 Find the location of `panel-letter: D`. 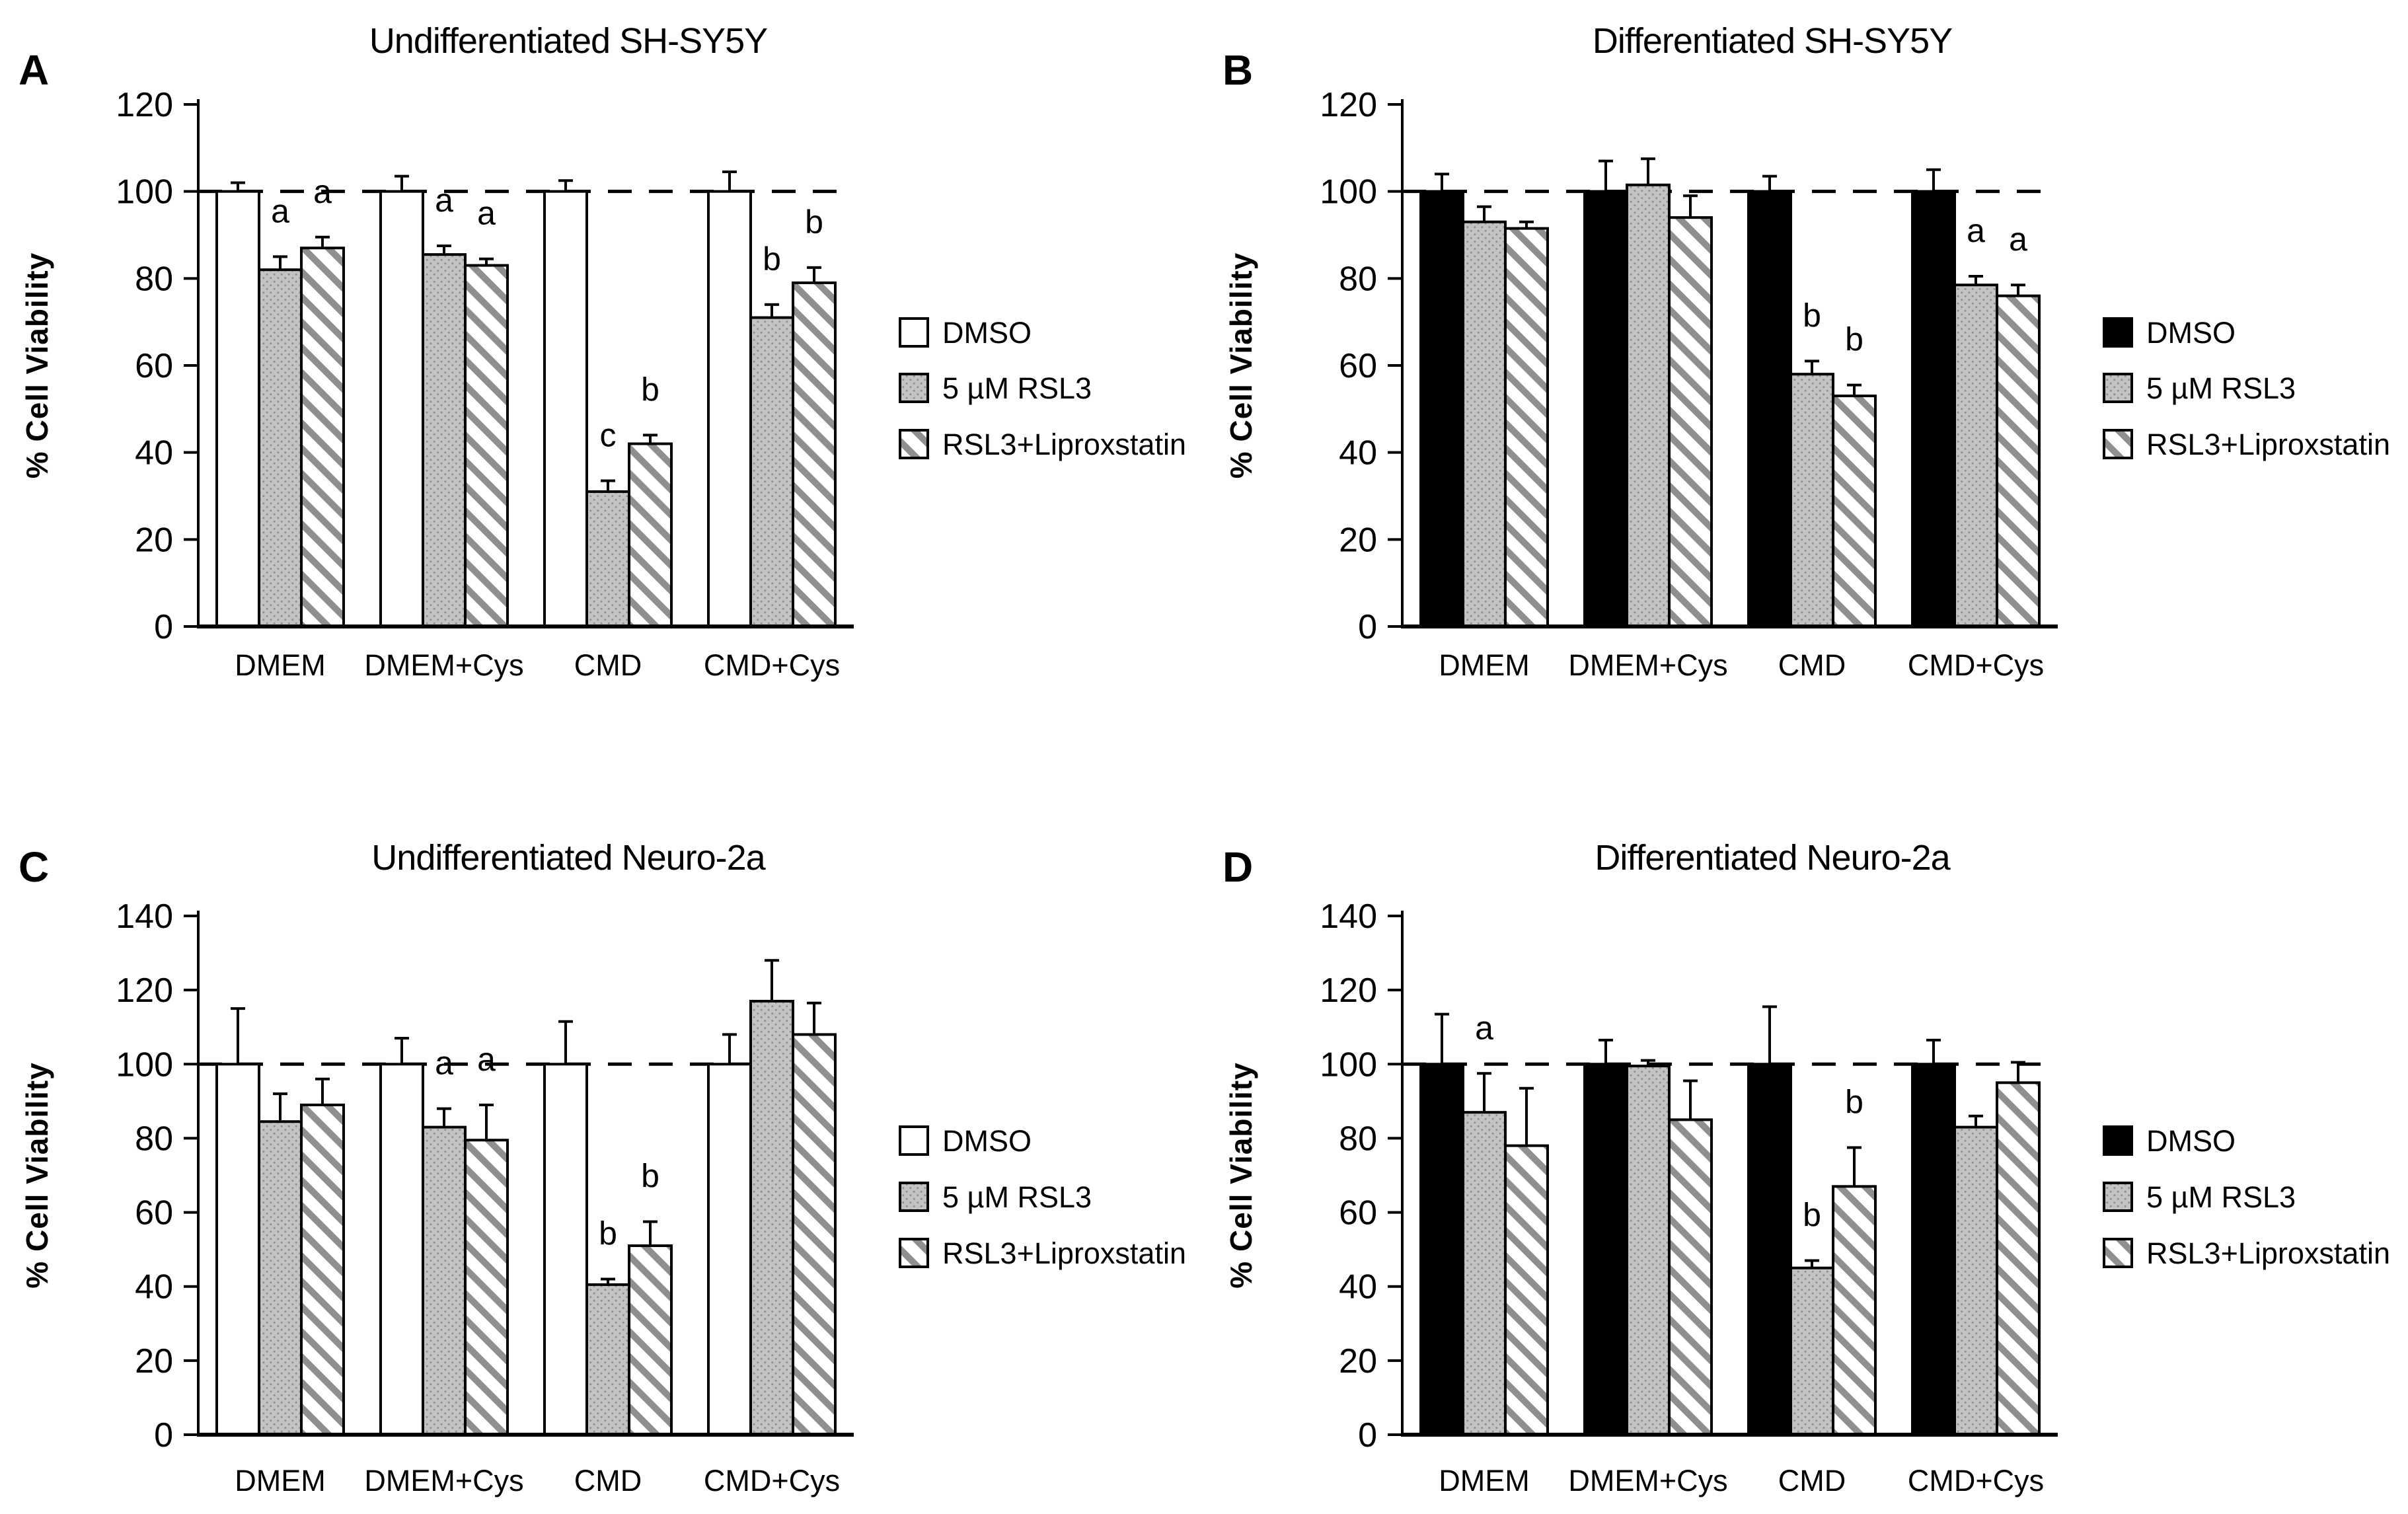

panel-letter: D is located at coordinates (1238, 867).